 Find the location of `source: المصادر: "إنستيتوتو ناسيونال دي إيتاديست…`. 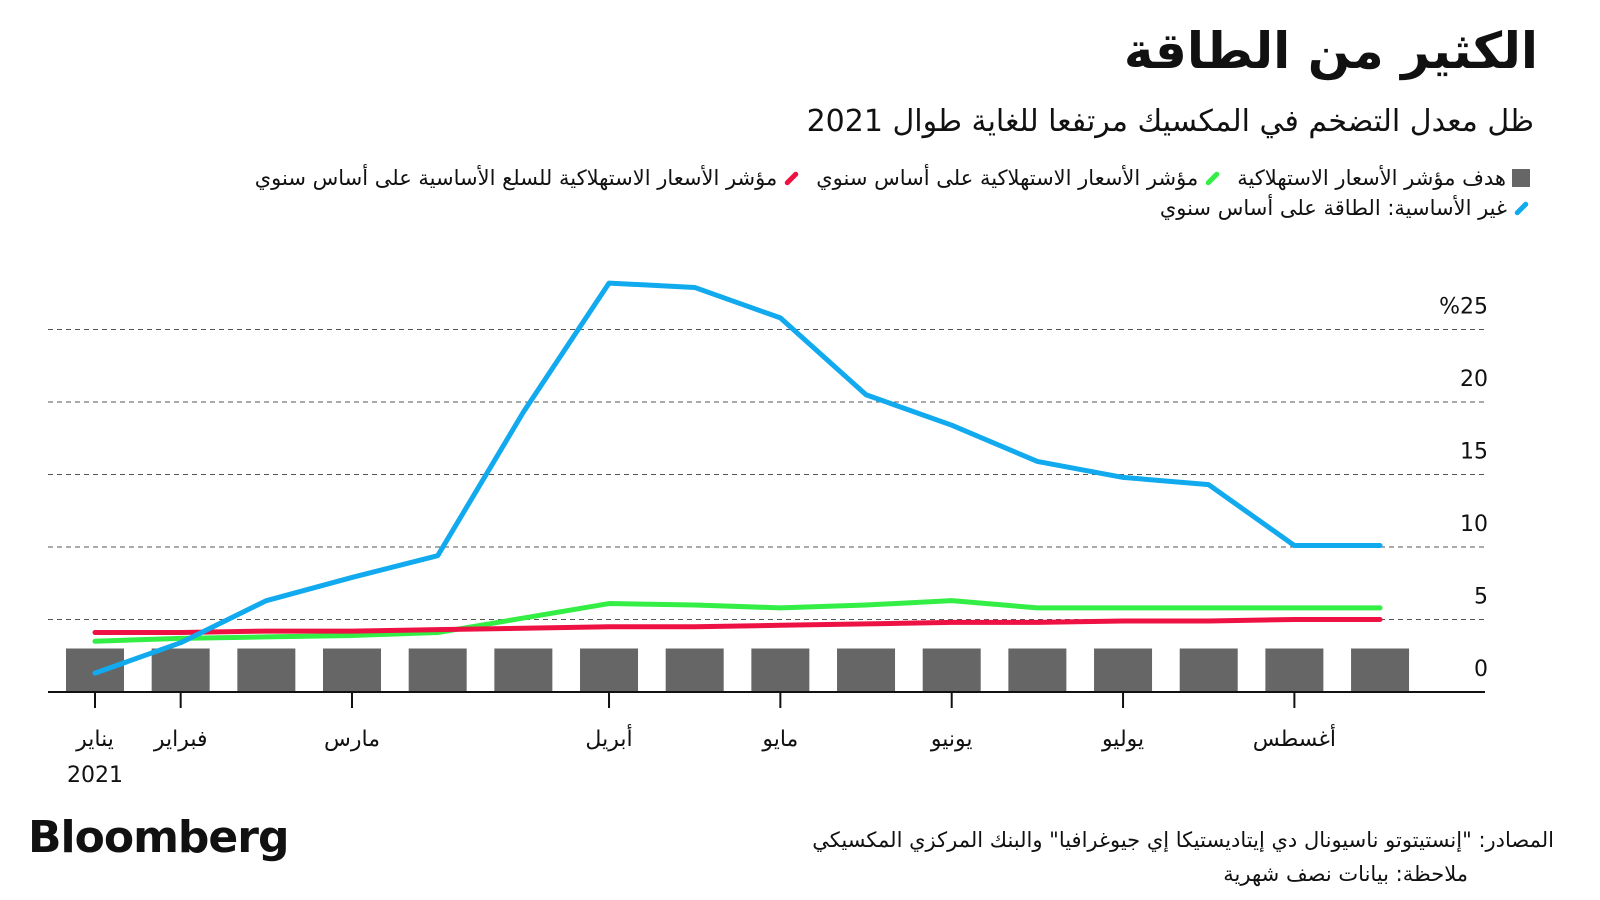

source: المصادر: "إنستيتوتو ناسيونال دي إيتاديست… is located at coordinates (1183, 840).